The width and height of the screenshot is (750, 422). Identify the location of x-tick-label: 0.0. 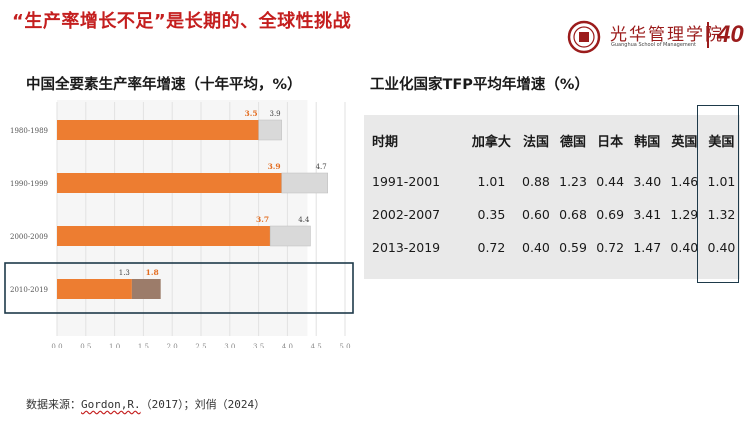
(56, 345).